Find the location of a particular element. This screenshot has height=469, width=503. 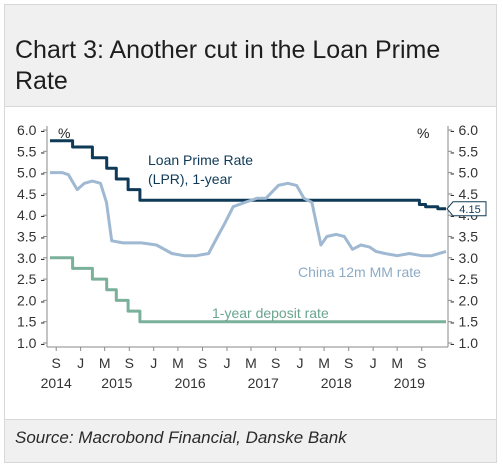

y-tick-label-left: 1.5 - is located at coordinates (31, 322).